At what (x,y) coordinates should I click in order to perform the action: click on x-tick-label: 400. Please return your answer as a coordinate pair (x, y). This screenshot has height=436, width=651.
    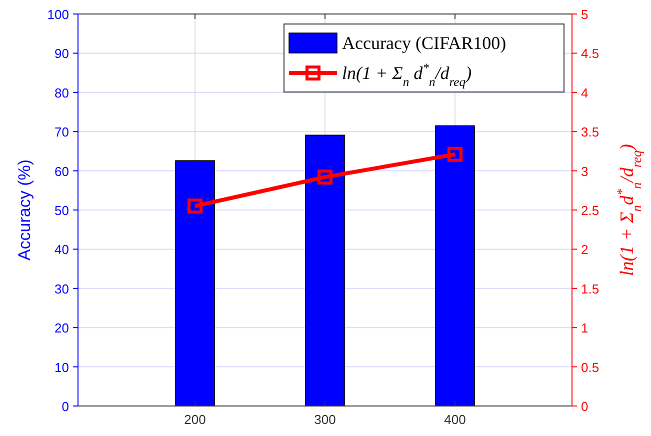
    Looking at the image, I should click on (455, 419).